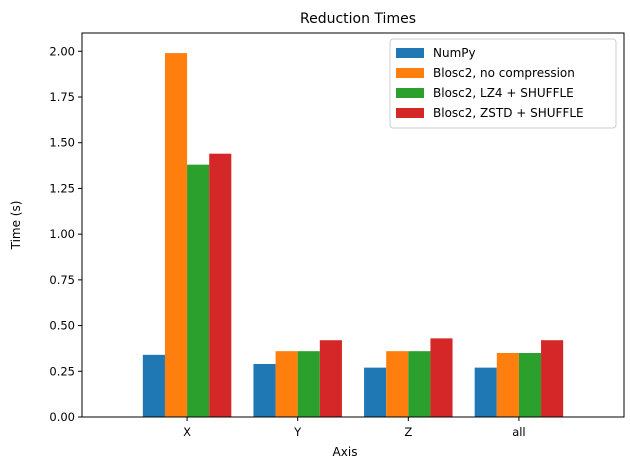  I want to click on legend-label: Blosc2, ZSTD + SHUFFLE, so click(508, 113).